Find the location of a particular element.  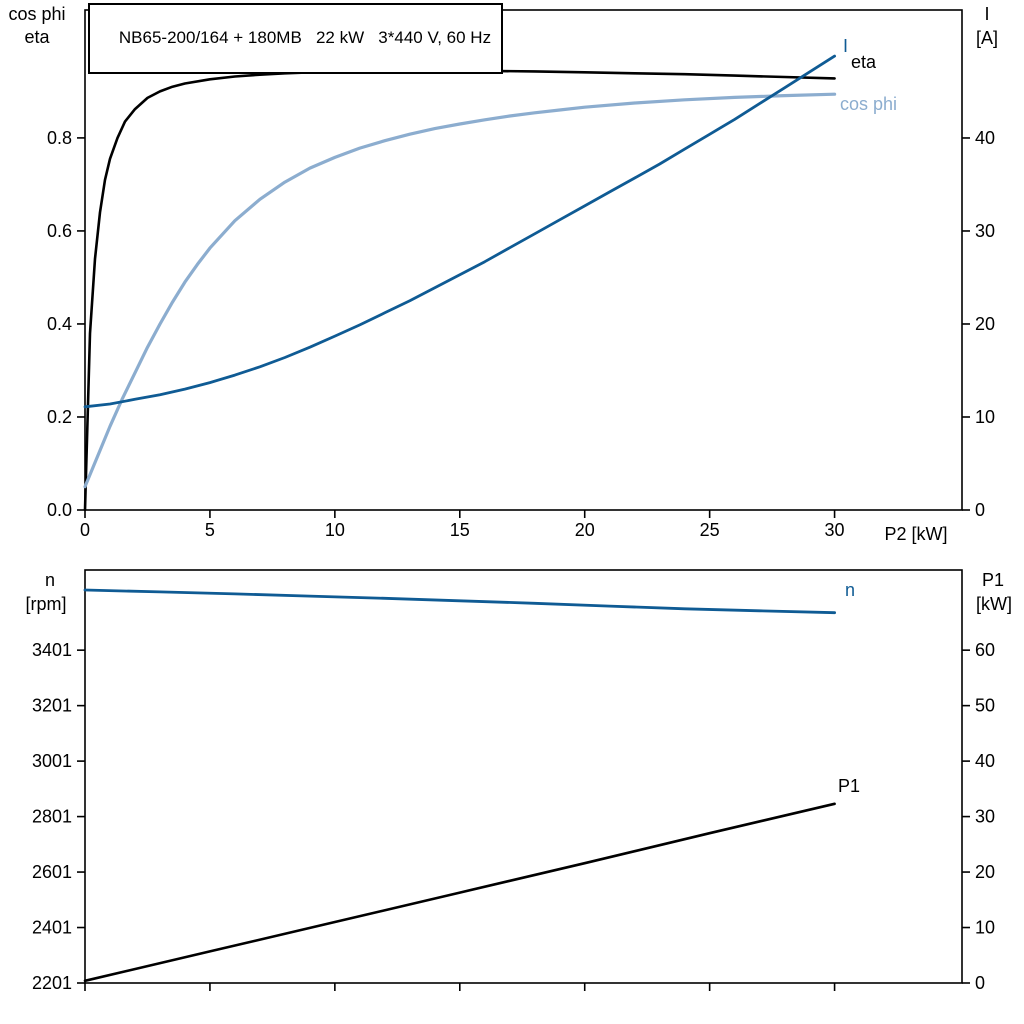

axis-corner-label: [A] is located at coordinates (987, 38).